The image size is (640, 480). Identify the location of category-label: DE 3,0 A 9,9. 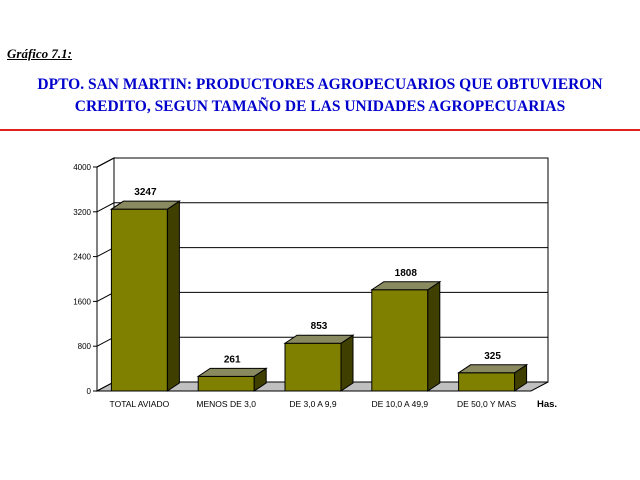
(313, 404).